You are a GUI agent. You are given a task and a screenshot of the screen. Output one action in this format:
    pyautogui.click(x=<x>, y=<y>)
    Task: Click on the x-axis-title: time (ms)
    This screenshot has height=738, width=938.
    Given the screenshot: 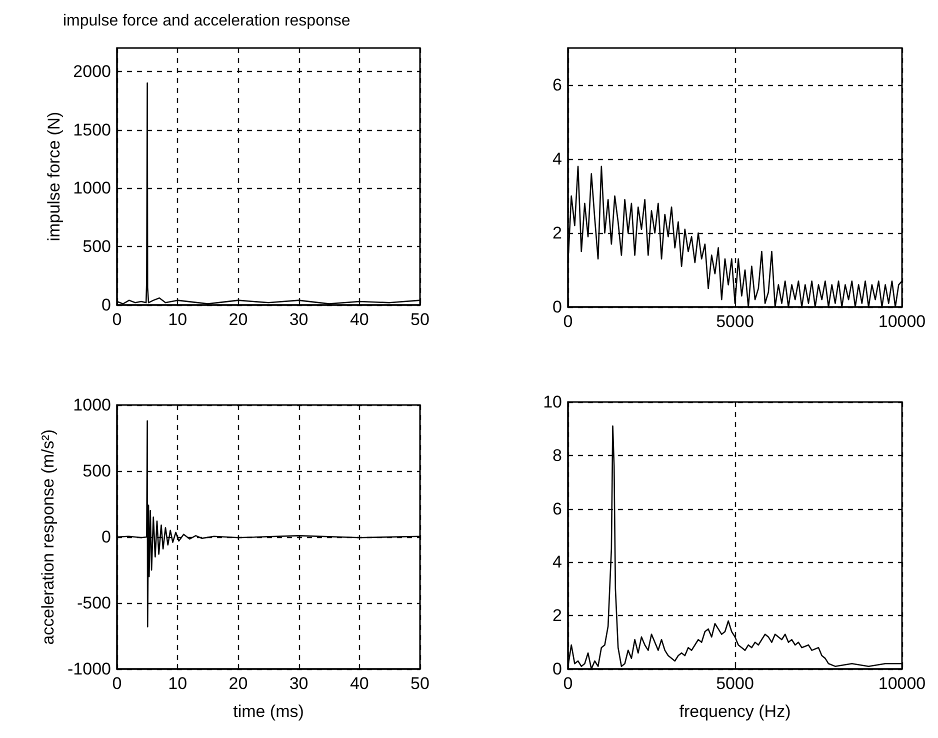 What is the action you would take?
    pyautogui.click(x=268, y=711)
    